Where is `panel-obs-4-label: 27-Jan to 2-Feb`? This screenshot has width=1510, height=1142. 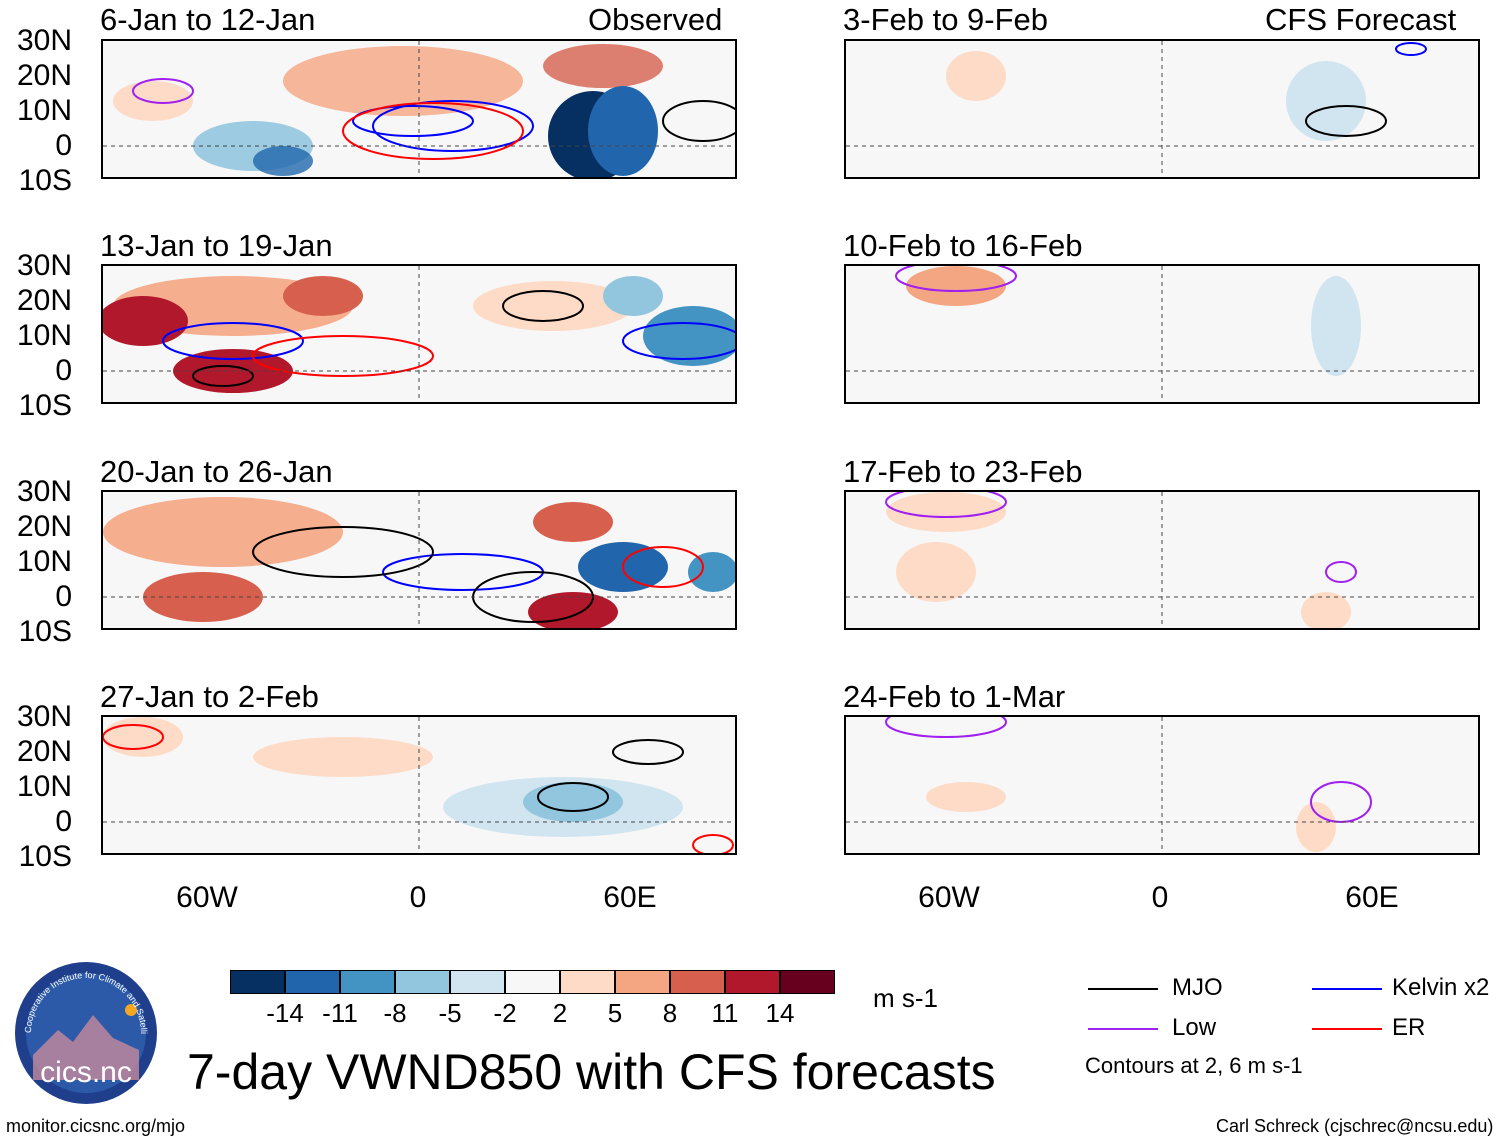
panel-obs-4-label: 27-Jan to 2-Feb is located at coordinates (209, 696).